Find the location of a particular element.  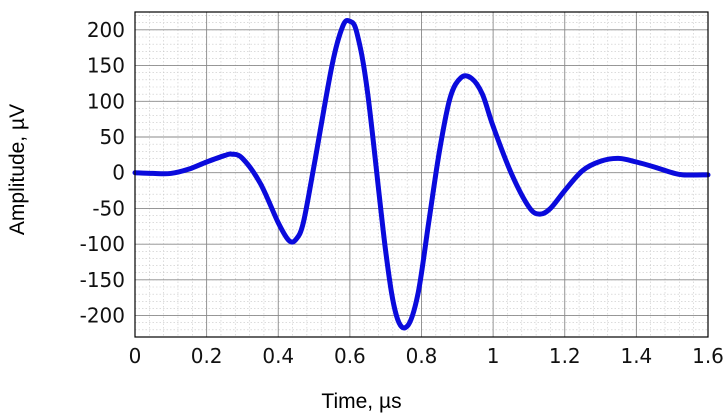

x-tick-label: 0.4 is located at coordinates (278, 356).